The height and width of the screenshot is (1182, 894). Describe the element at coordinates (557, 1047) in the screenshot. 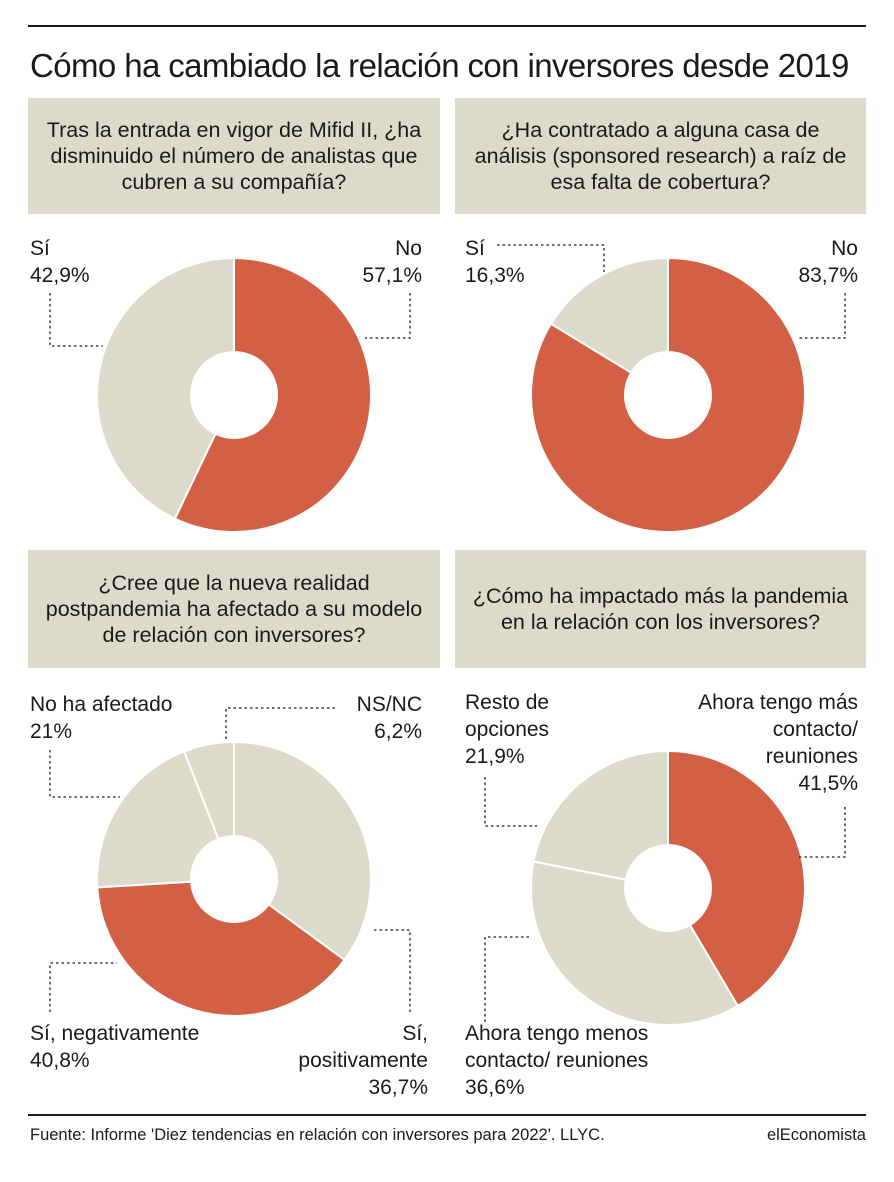

I see `c4-menos-name: Ahora tengo menos contacto/ reuniones` at that location.